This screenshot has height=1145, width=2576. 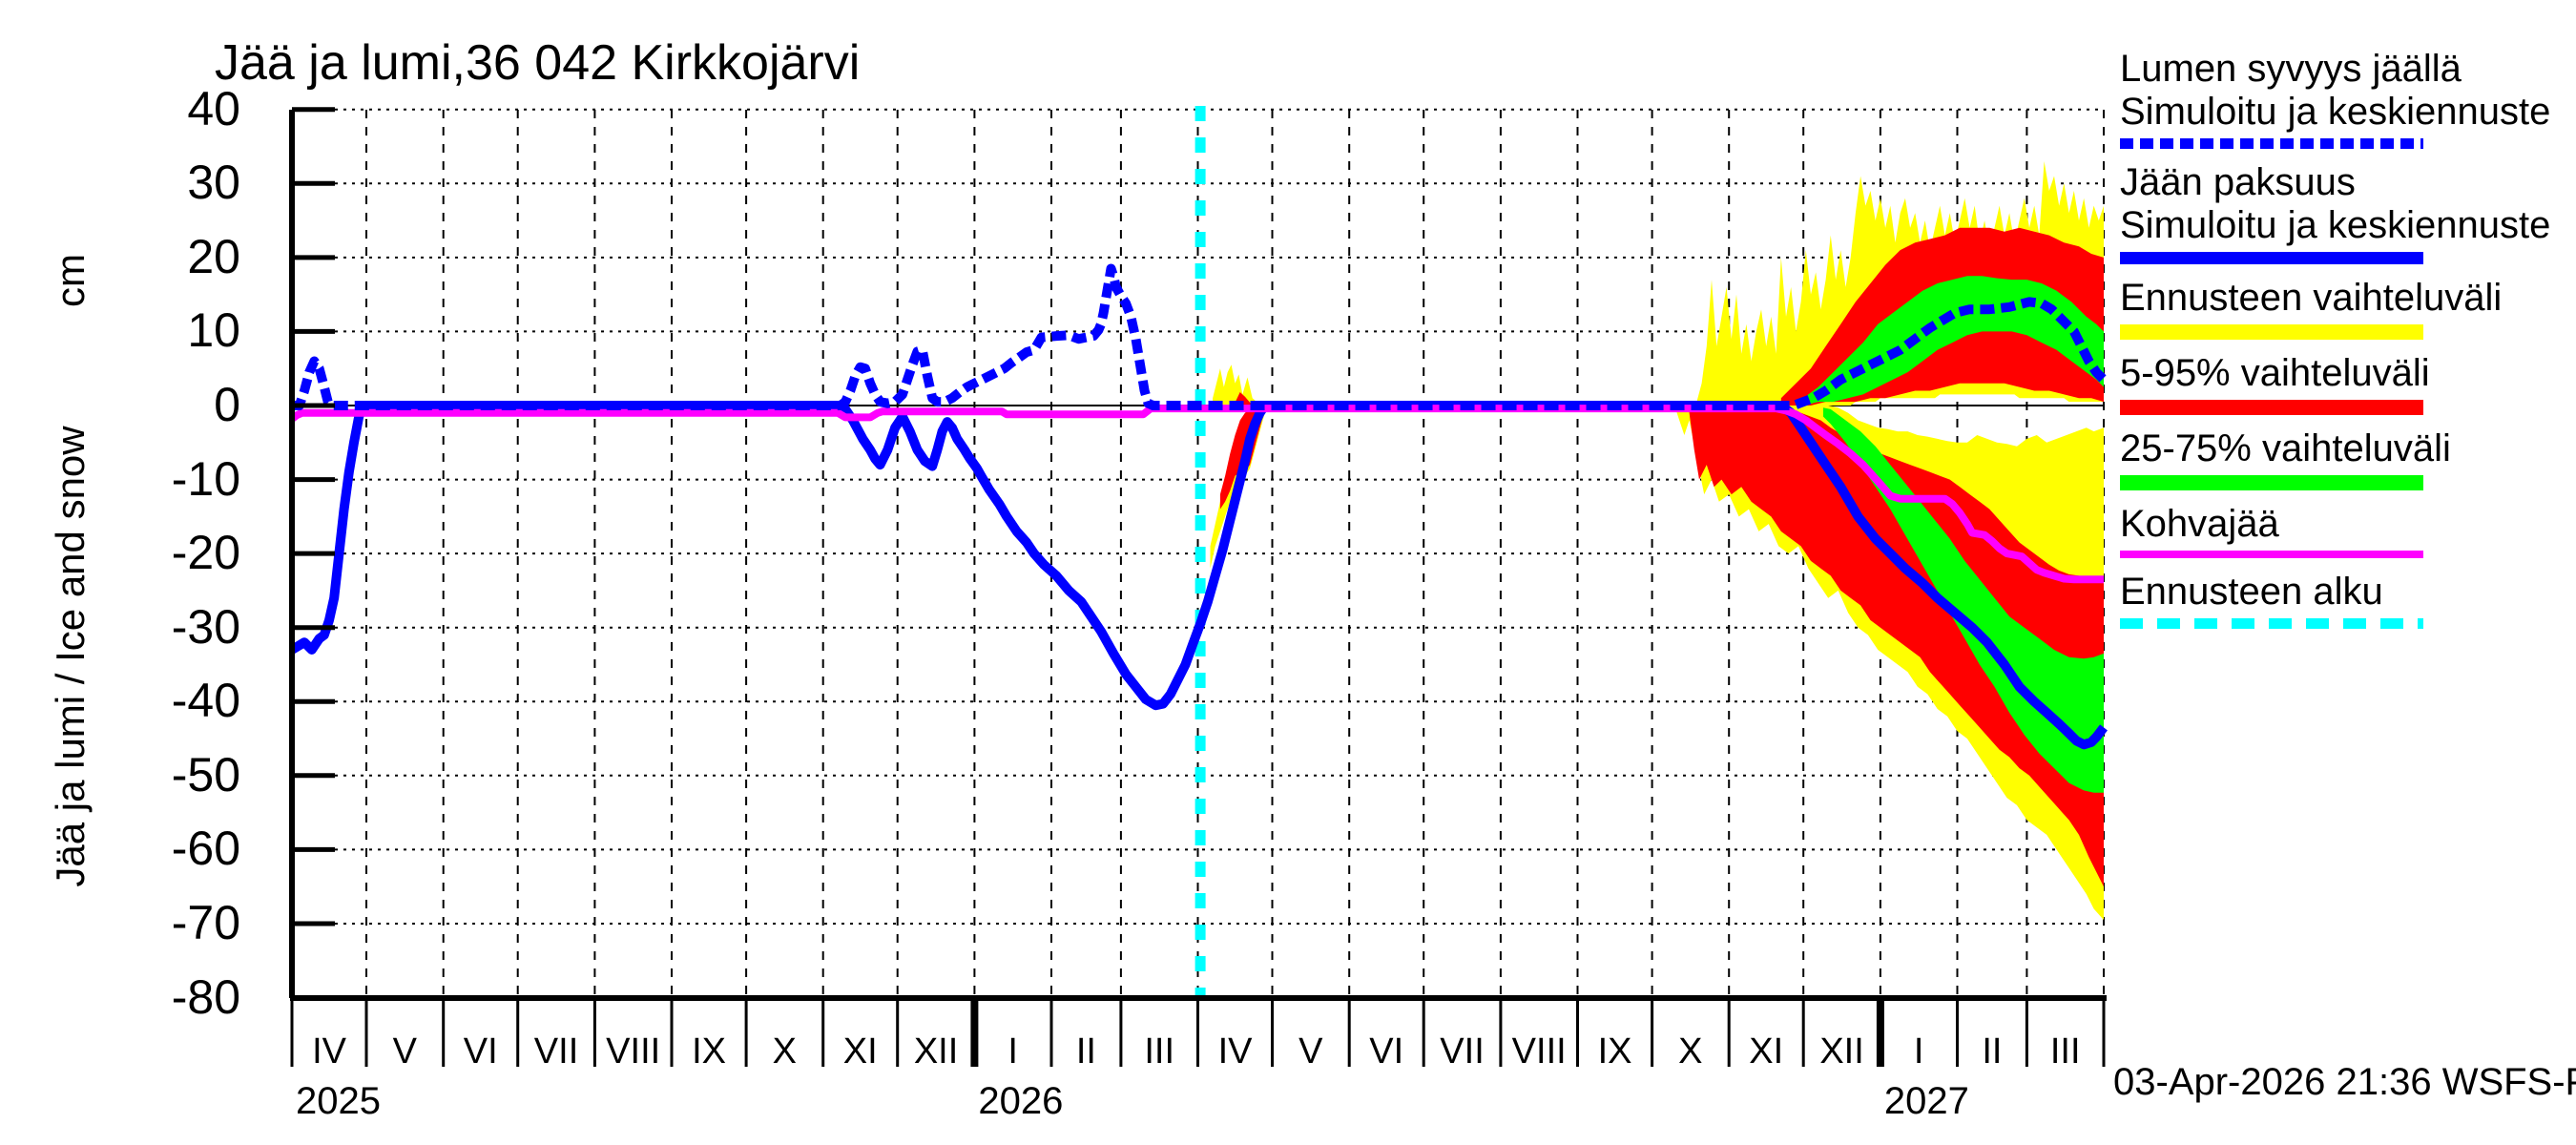 What do you see at coordinates (2271, 407) in the screenshot?
I see `legend-sample-bar-red` at bounding box center [2271, 407].